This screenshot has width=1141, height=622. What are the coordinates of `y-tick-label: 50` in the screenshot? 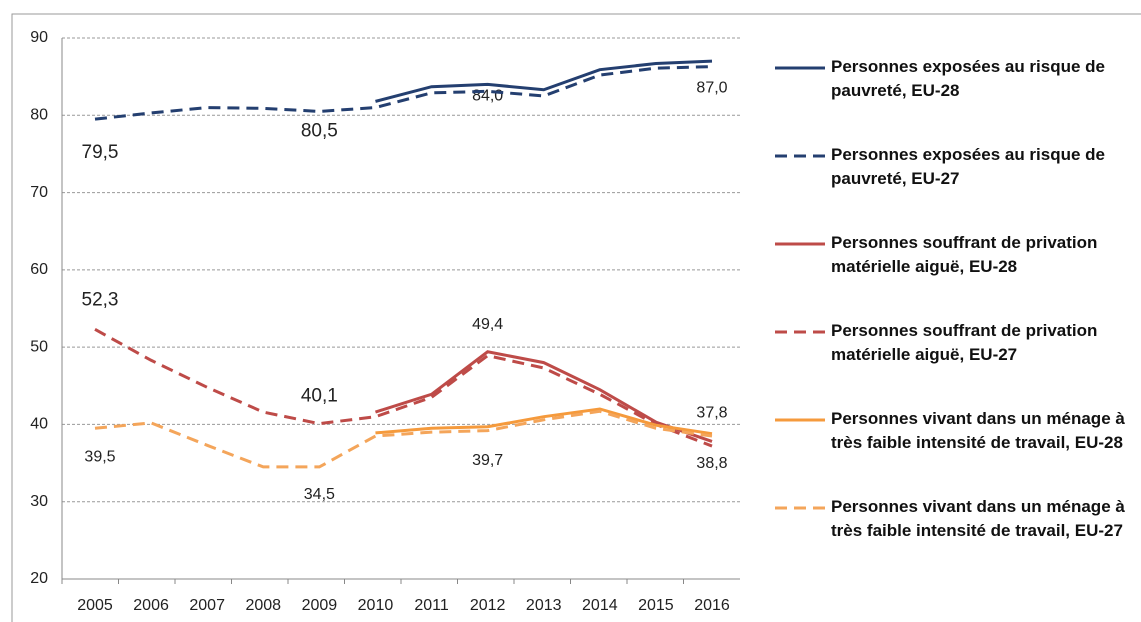 It's located at (39, 346).